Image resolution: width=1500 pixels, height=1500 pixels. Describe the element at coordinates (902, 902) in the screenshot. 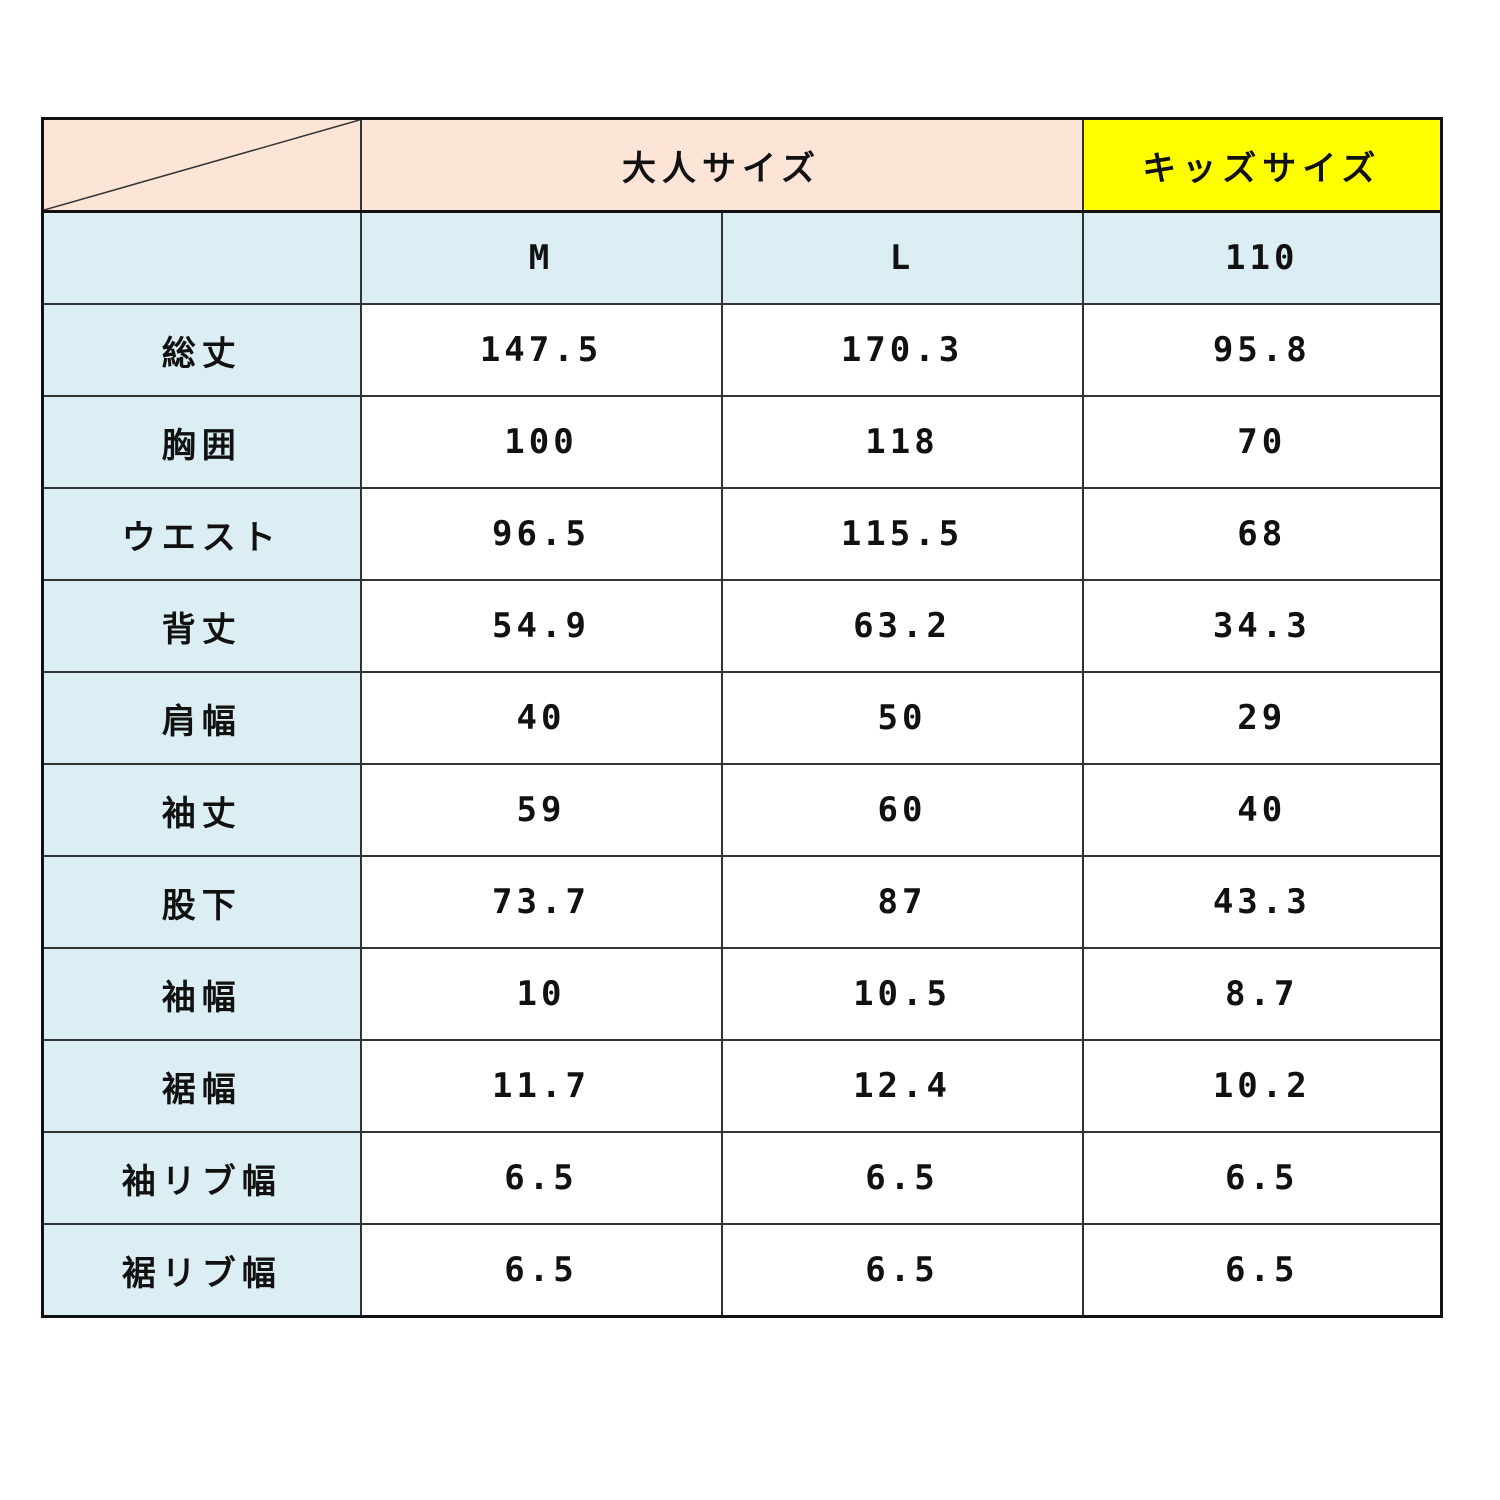

I see `measurement-value: 87` at that location.